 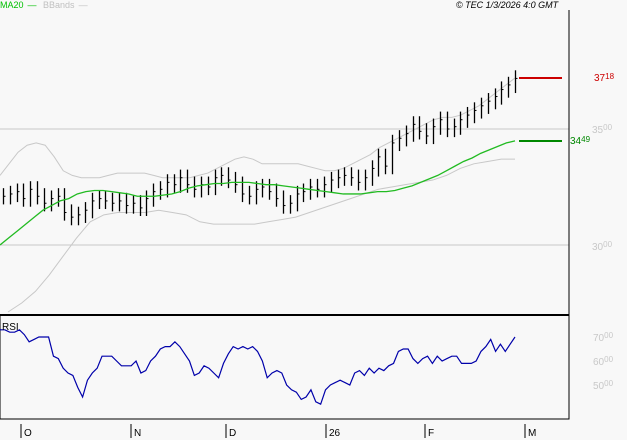 I want to click on legend-ma20: MA20—, so click(x=18, y=5).